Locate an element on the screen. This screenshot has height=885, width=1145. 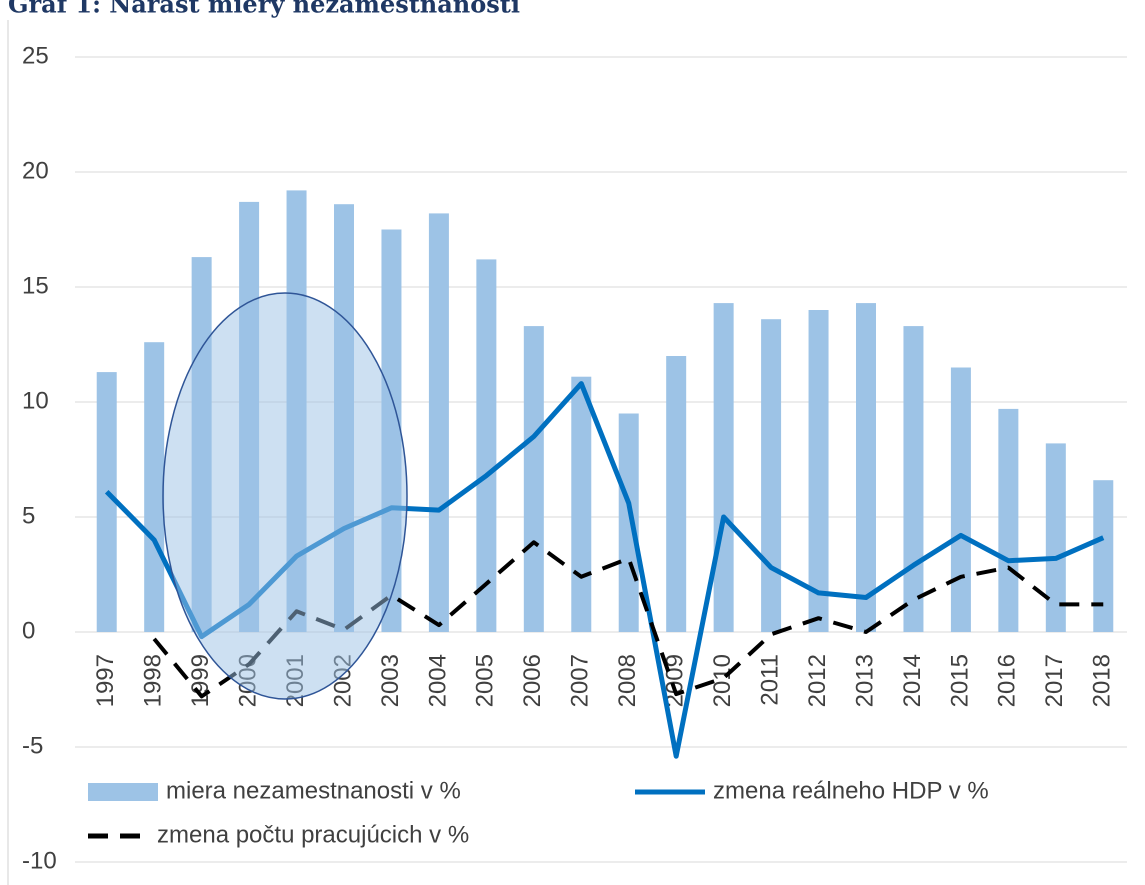
highlight-ellipse is located at coordinates (285, 496).